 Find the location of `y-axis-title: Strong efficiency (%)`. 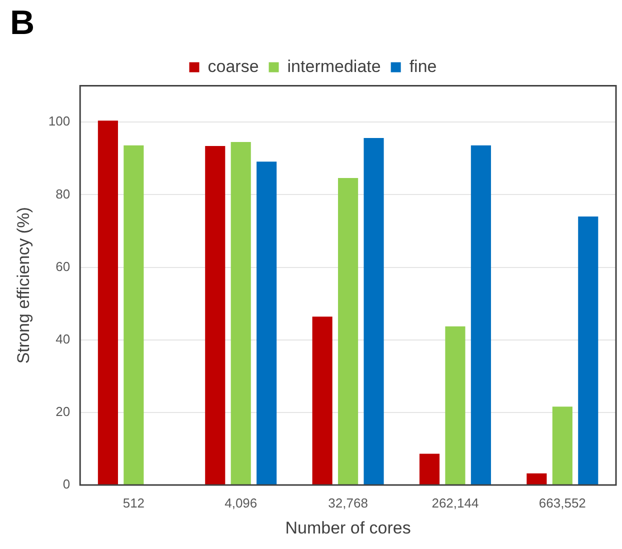

y-axis-title: Strong efficiency (%) is located at coordinates (23, 285).